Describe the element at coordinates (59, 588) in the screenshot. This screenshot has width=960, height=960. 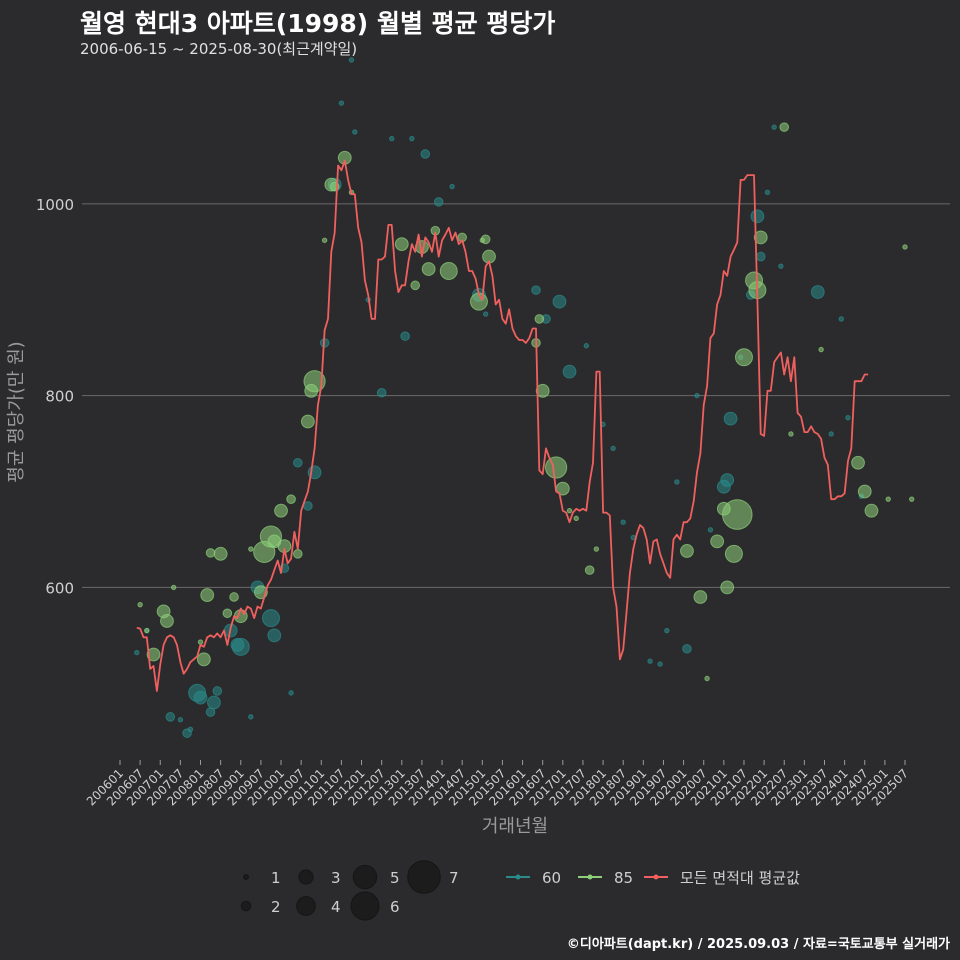
I see `y-tick-label: 600` at that location.